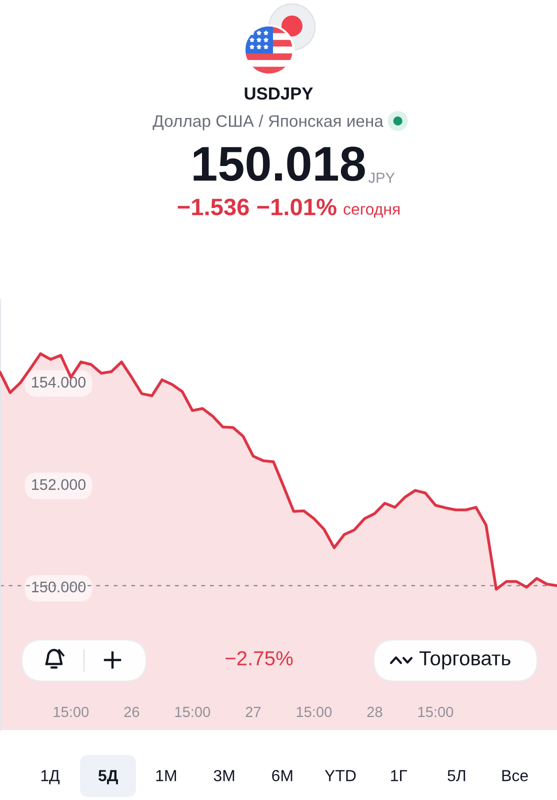 The height and width of the screenshot is (800, 557). Describe the element at coordinates (282, 776) in the screenshot. I see `text: 6М` at that location.